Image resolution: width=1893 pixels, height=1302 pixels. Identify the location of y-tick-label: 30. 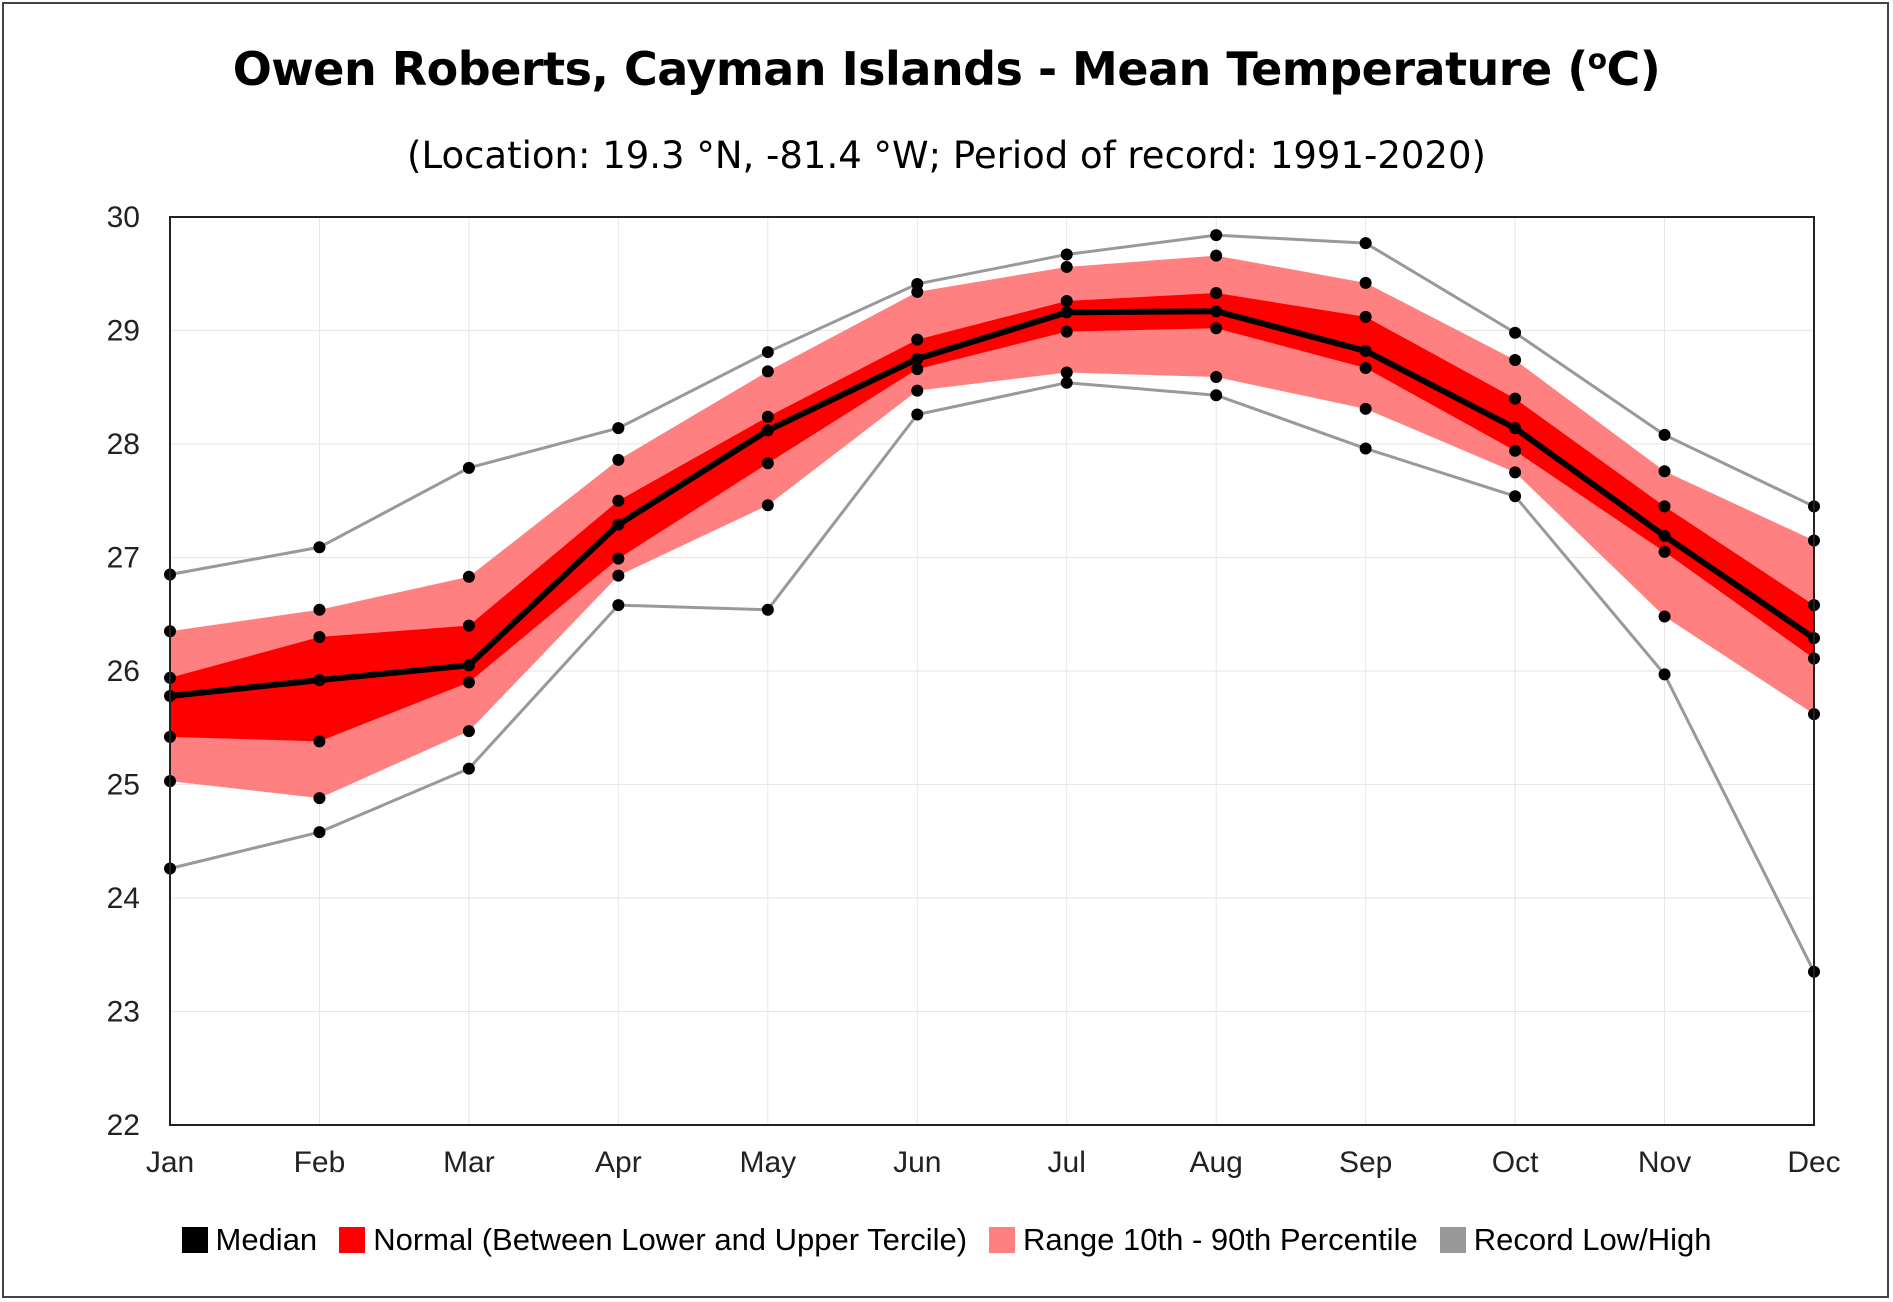
(123, 217).